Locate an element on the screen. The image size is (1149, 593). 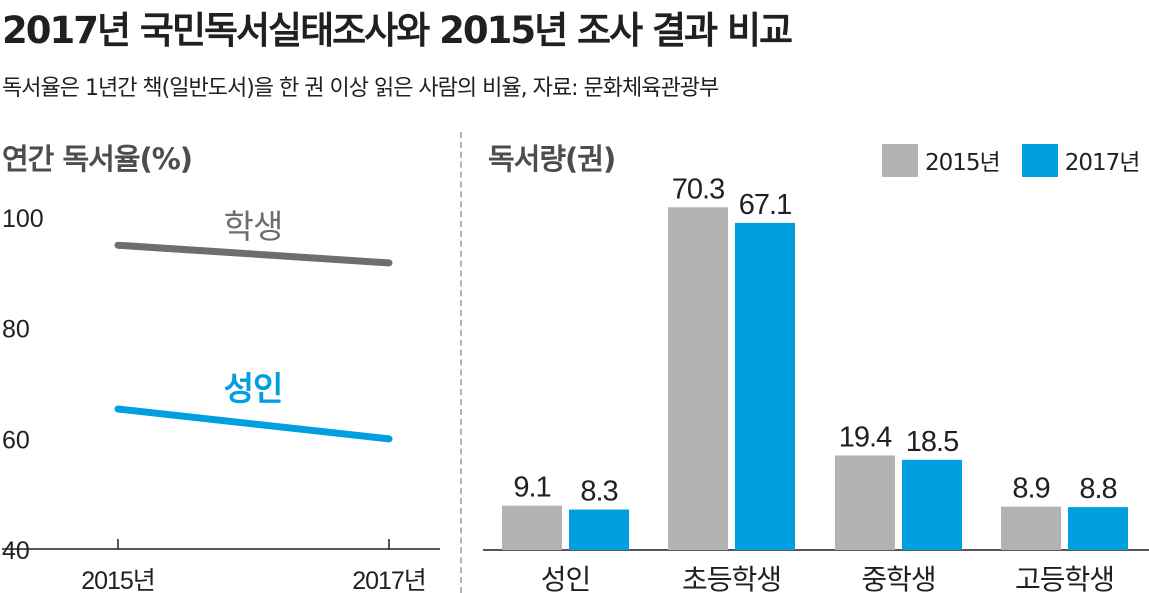
legend-label-2015: 2015년 is located at coordinates (963, 163).